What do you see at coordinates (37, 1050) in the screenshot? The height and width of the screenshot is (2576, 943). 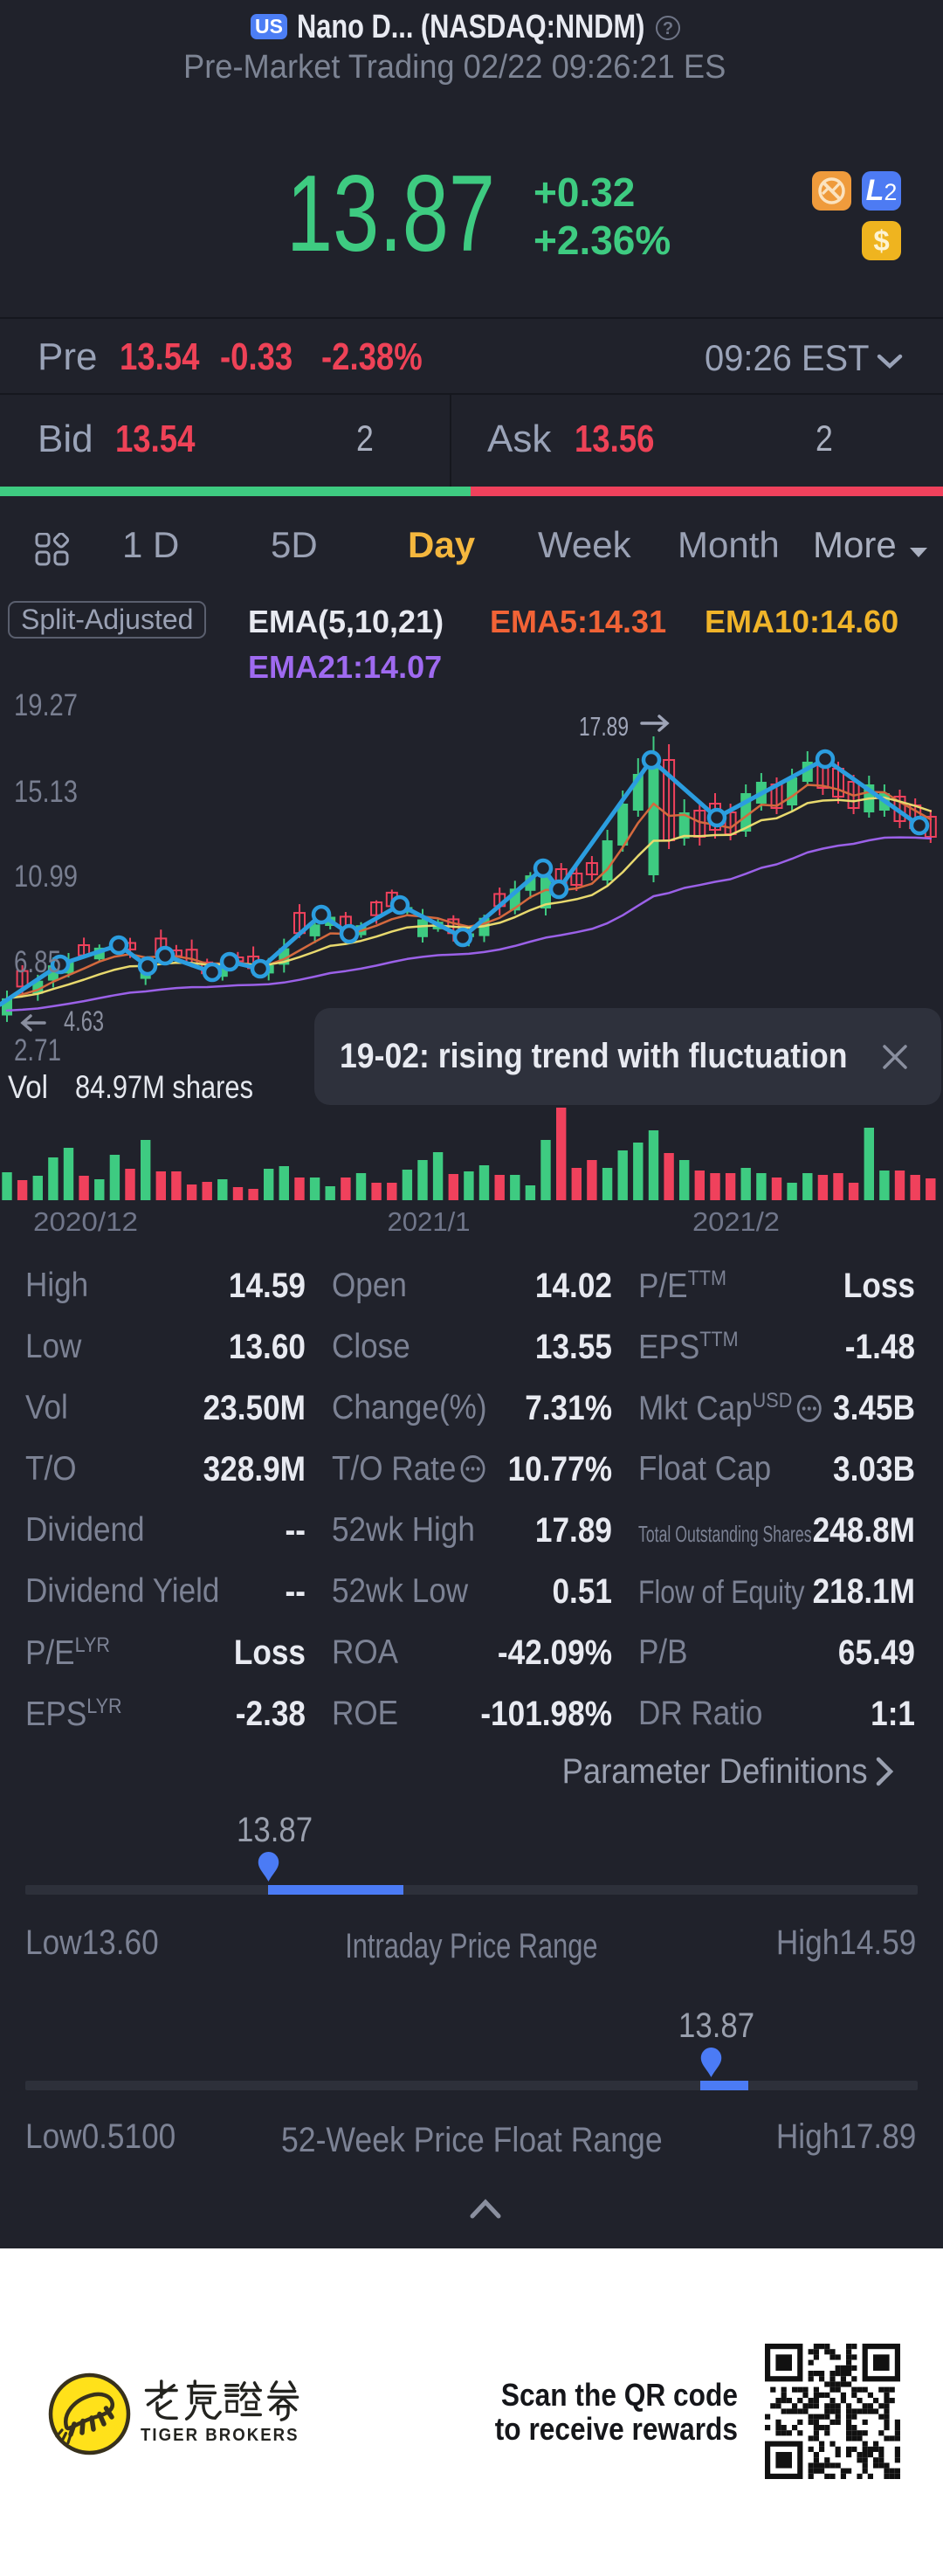 I see `svg-text: 2.71` at bounding box center [37, 1050].